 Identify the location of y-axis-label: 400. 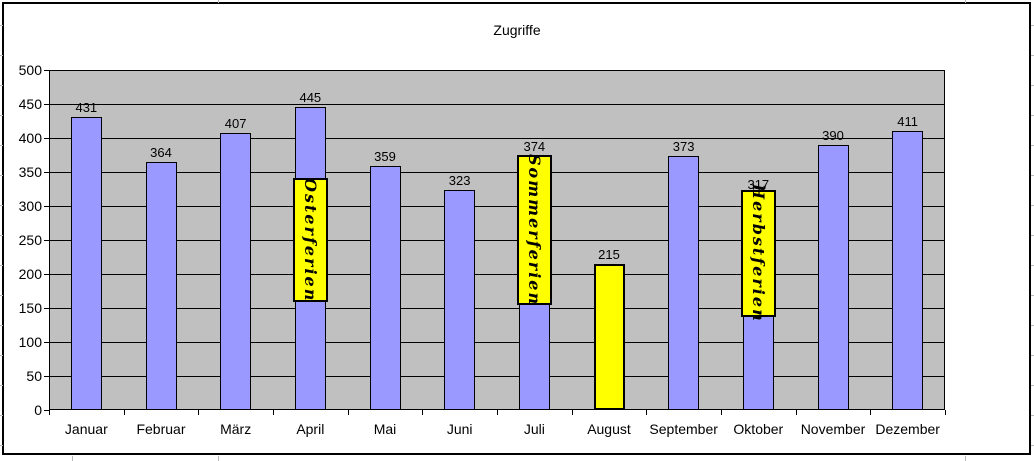
(30, 138).